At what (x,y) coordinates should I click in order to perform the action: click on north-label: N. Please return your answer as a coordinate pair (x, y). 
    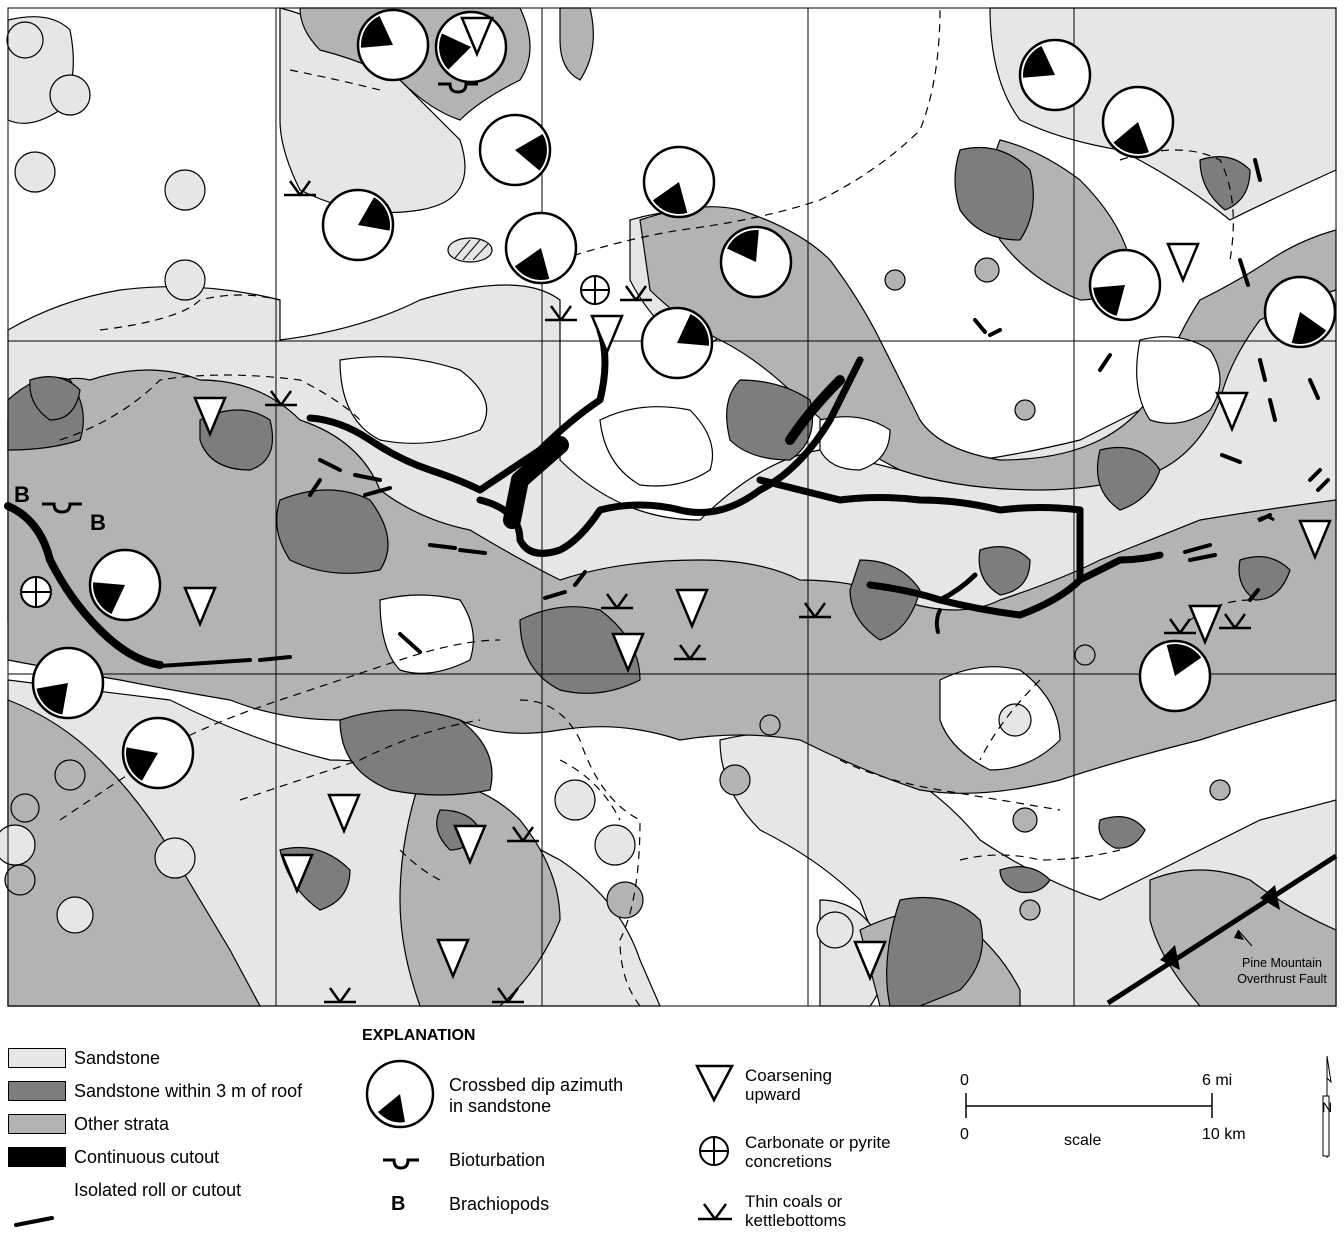
    Looking at the image, I should click on (1327, 1107).